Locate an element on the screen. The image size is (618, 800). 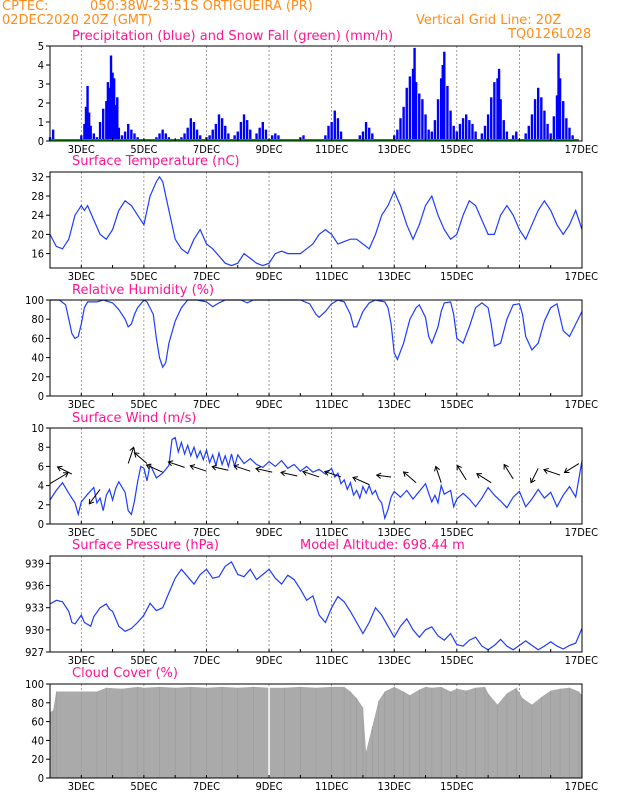
temp-ytick-label: 24 is located at coordinates (37, 215).